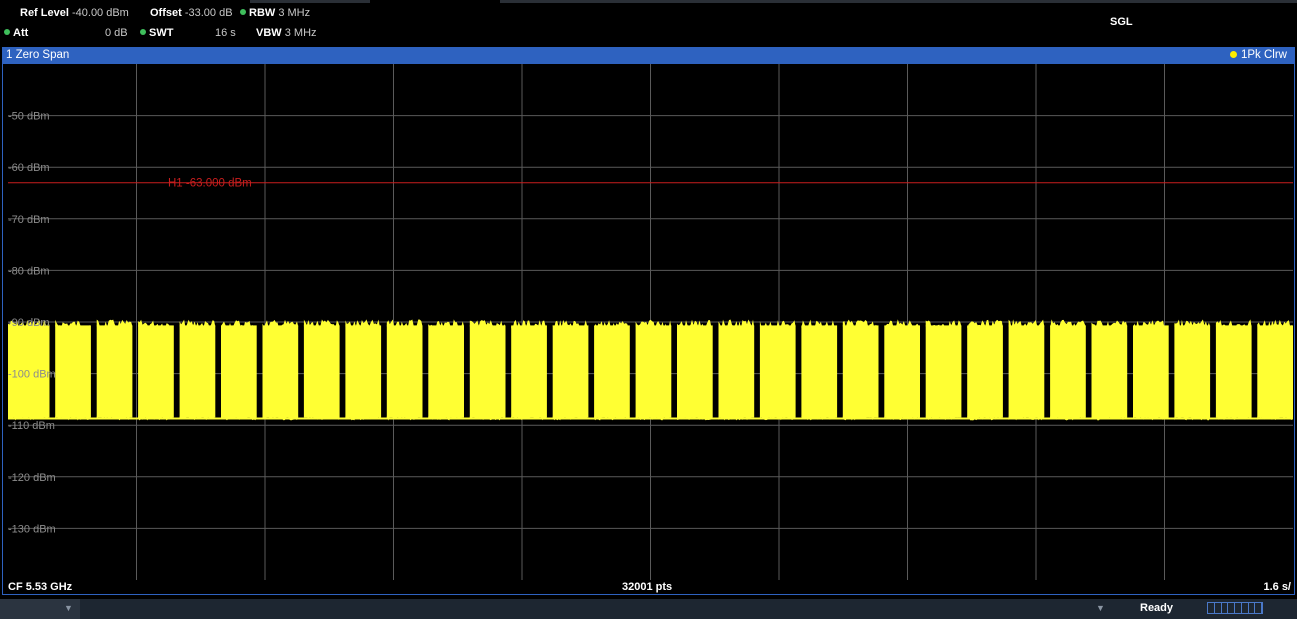  Describe the element at coordinates (40, 609) in the screenshot. I see `status-dropdown: ▼` at that location.